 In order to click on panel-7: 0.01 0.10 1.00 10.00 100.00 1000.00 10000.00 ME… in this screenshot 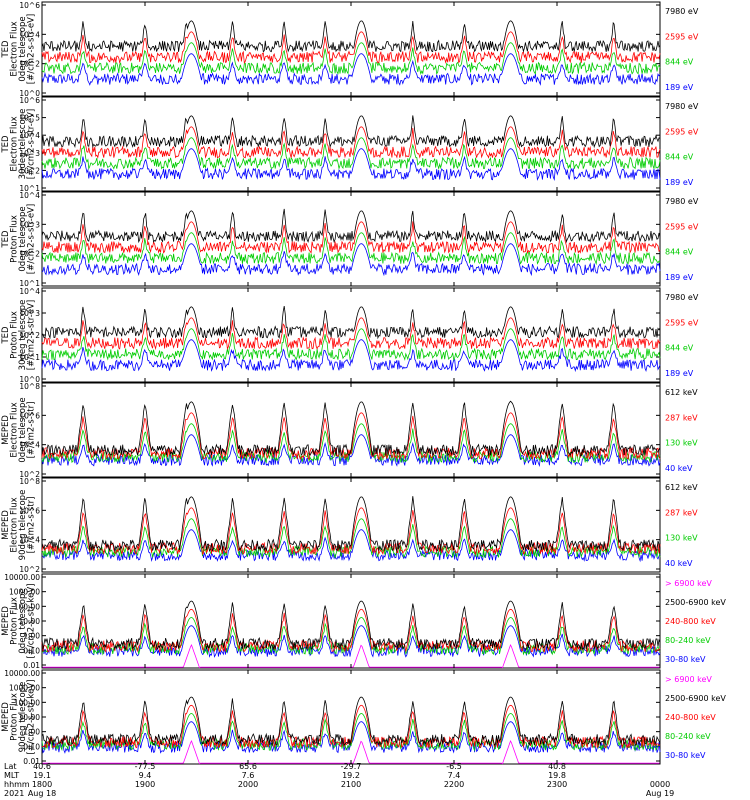, I will do `click(363, 621)`.